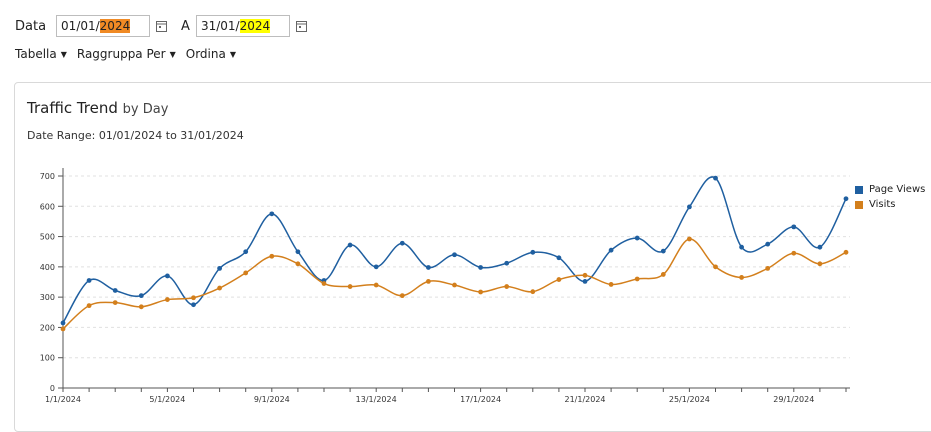 The image size is (931, 432). What do you see at coordinates (47, 206) in the screenshot?
I see `y-tick-label: 600` at bounding box center [47, 206].